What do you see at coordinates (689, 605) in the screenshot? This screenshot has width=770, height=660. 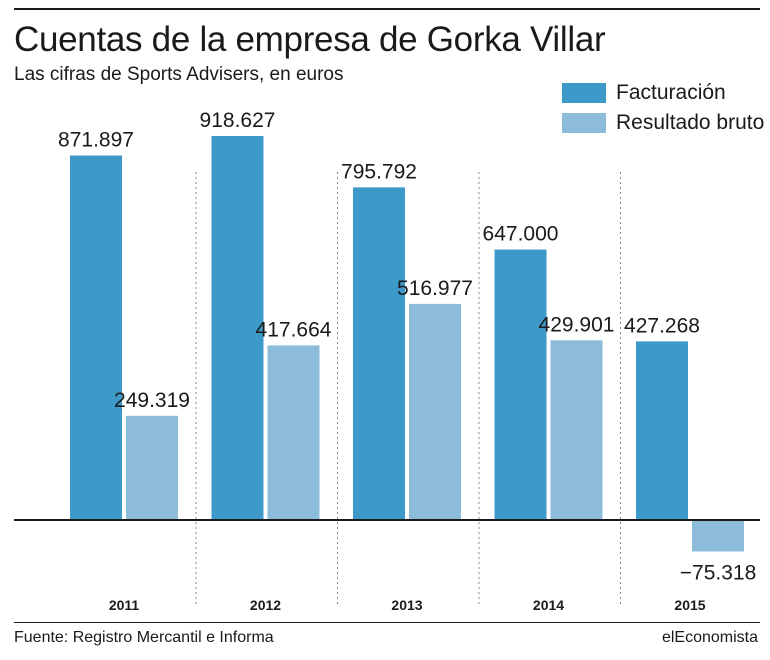 I see `x-tick-label: 2015` at bounding box center [689, 605].